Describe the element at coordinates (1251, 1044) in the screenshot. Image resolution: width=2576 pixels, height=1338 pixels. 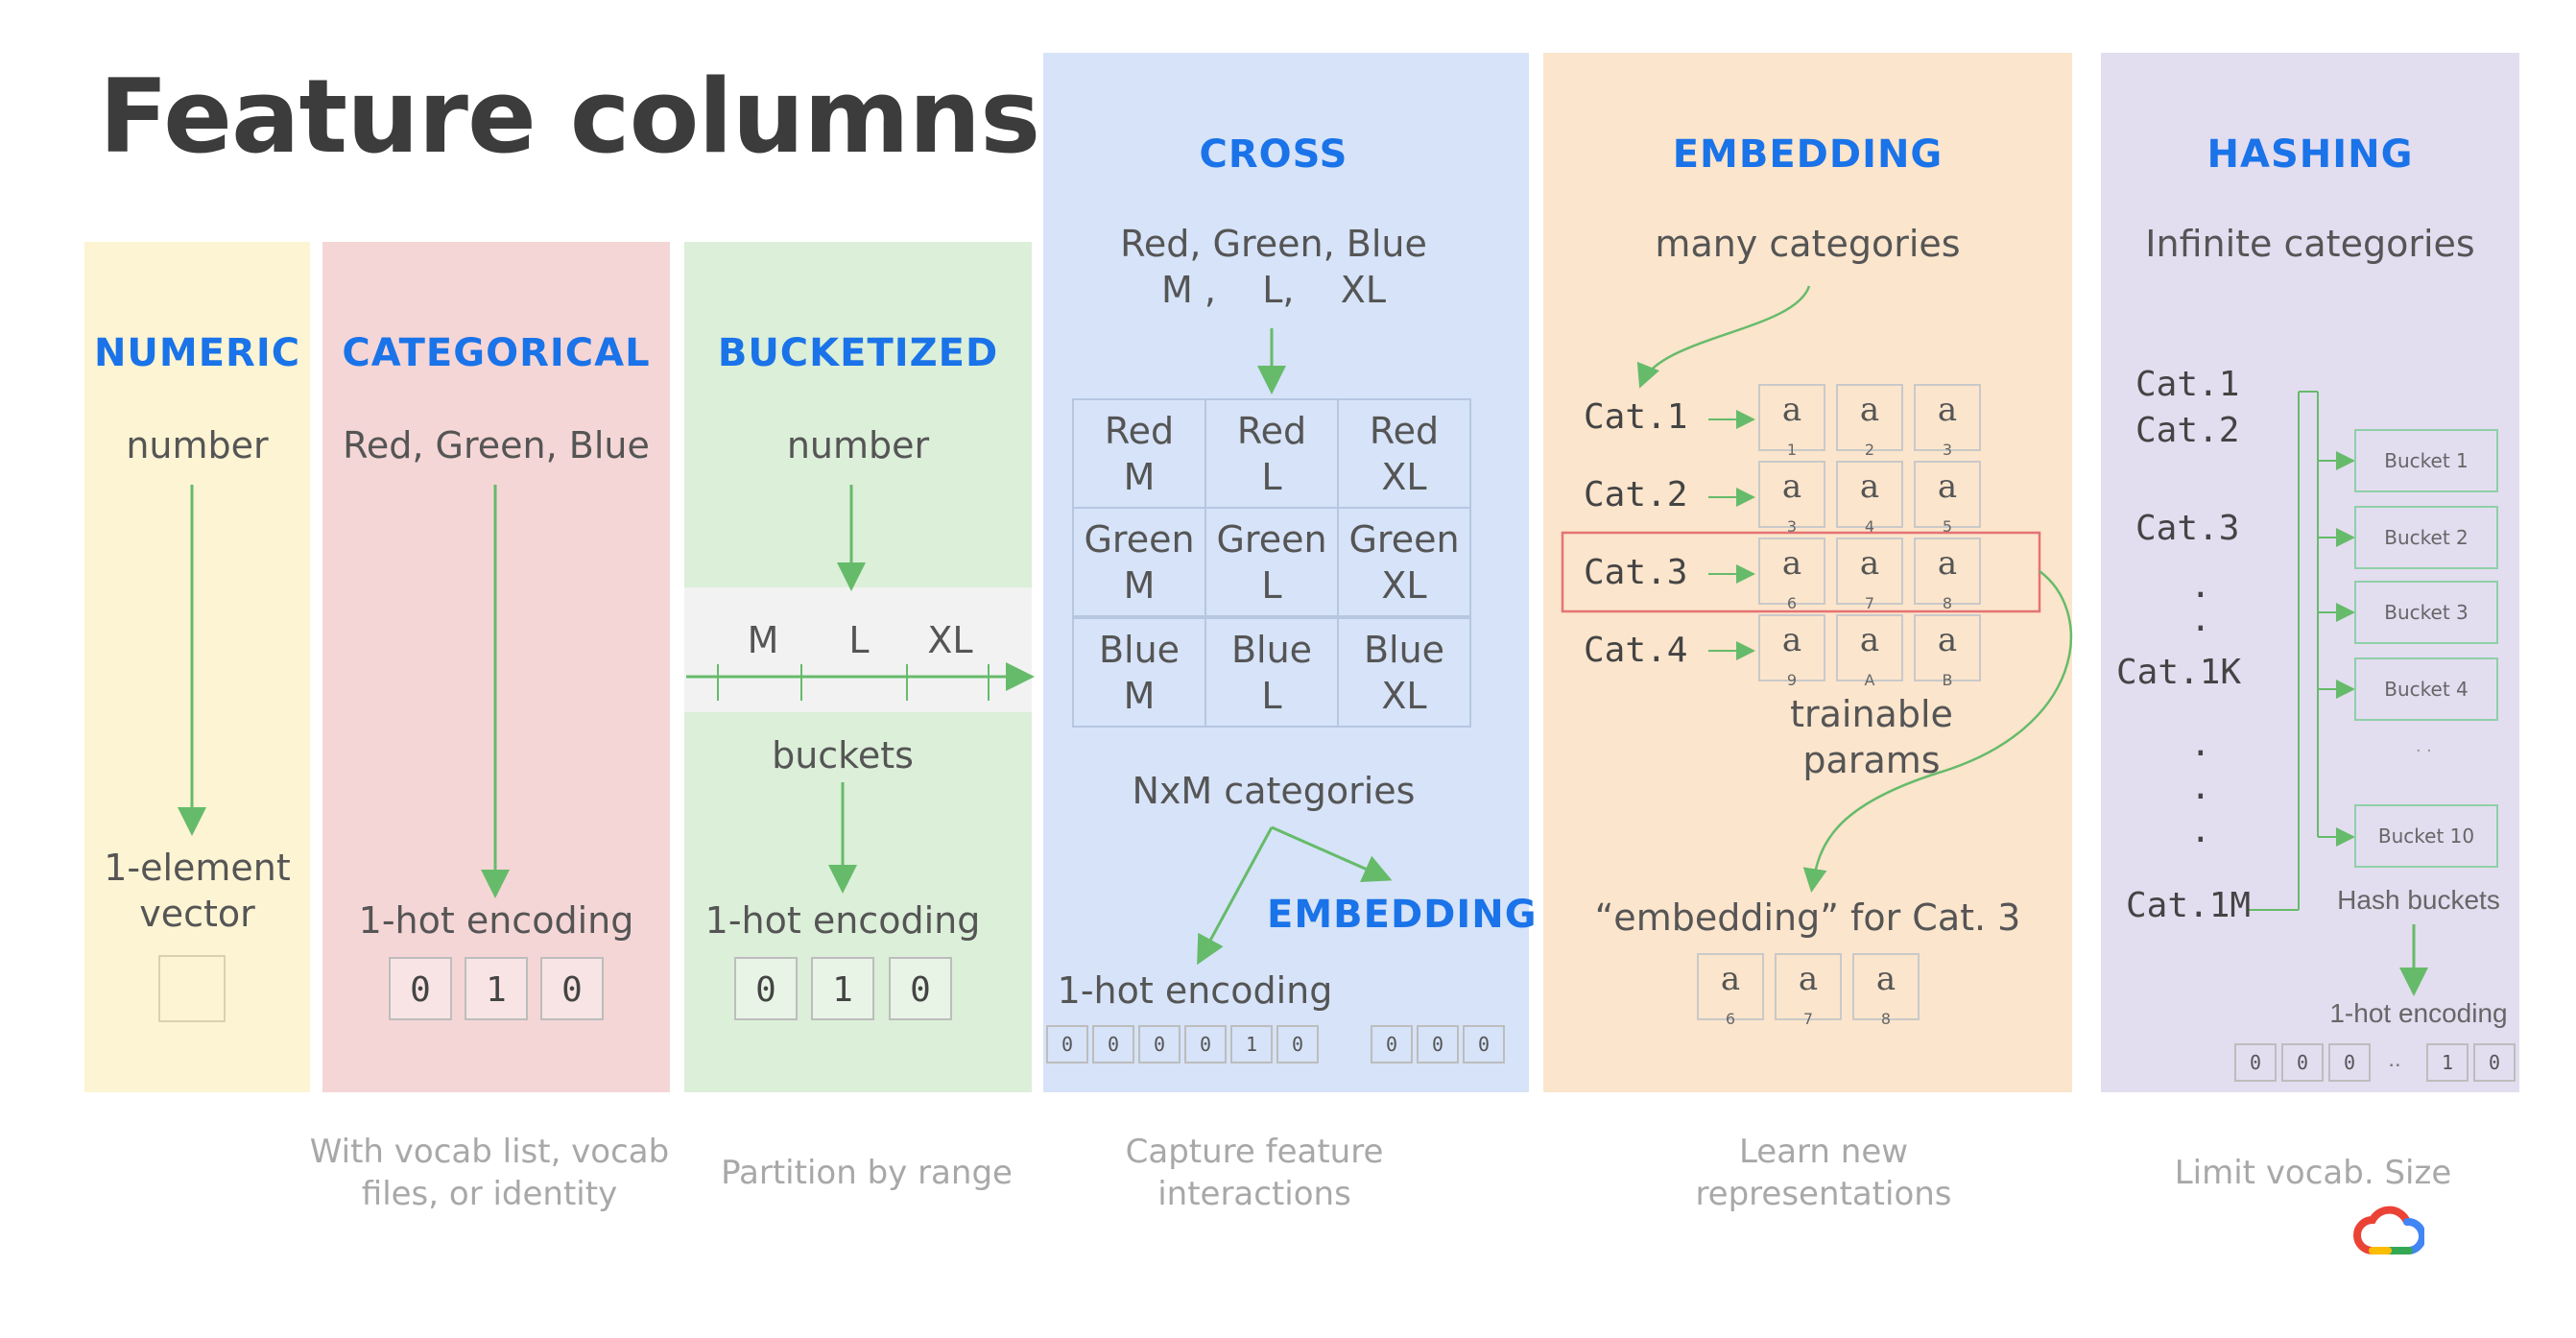
I see `cross-bit: 1` at that location.